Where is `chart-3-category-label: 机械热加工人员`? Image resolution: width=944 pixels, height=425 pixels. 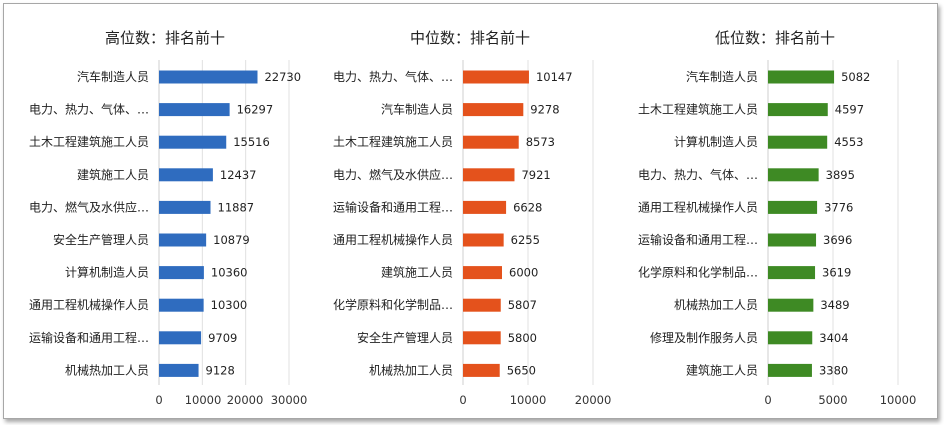
chart-3-category-label: 机械热加工人员 is located at coordinates (716, 304).